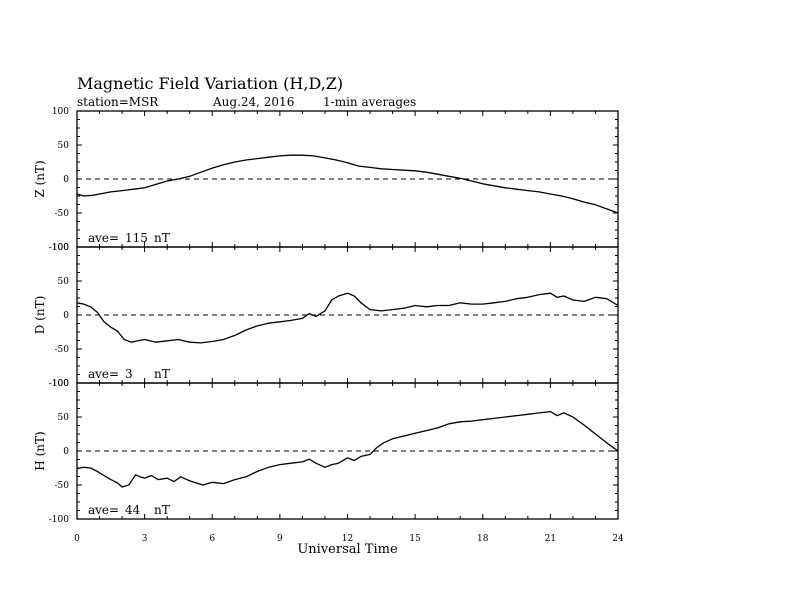  What do you see at coordinates (347, 449) in the screenshot?
I see `series-line-h` at bounding box center [347, 449].